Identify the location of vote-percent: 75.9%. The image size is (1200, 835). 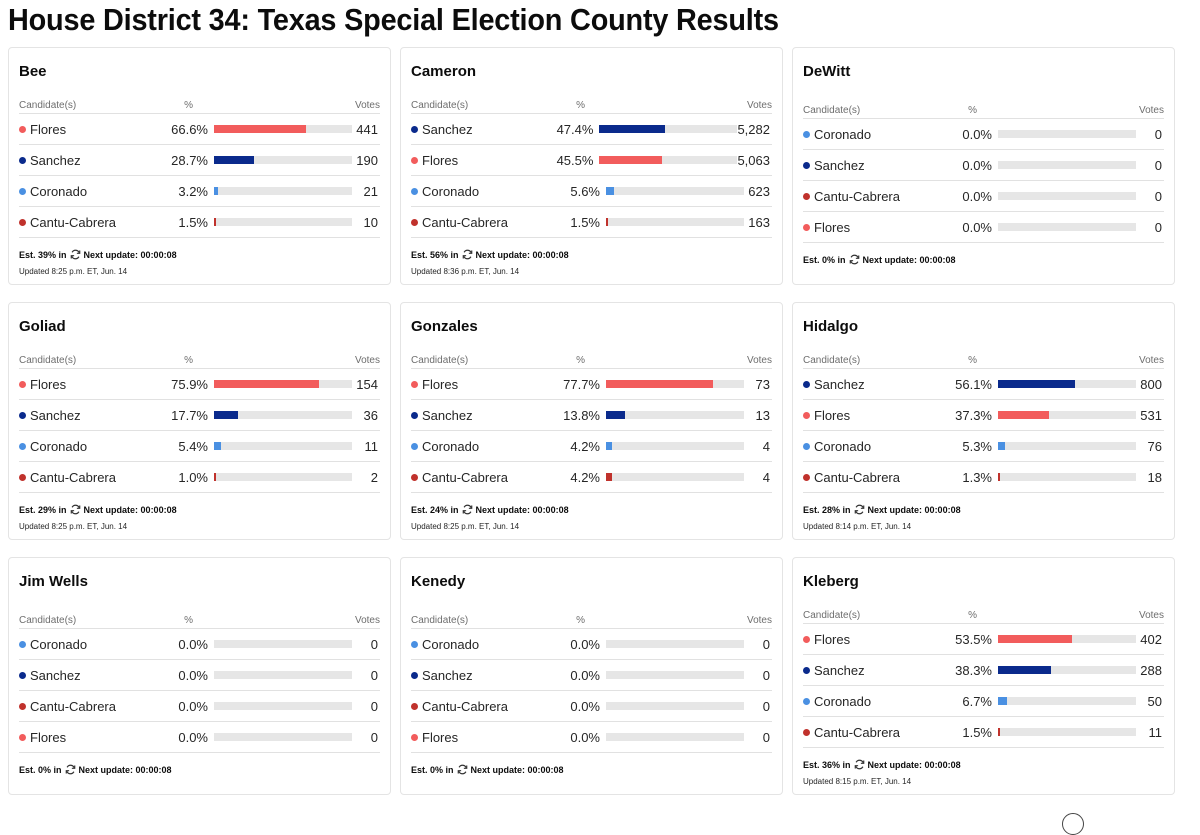
(189, 384).